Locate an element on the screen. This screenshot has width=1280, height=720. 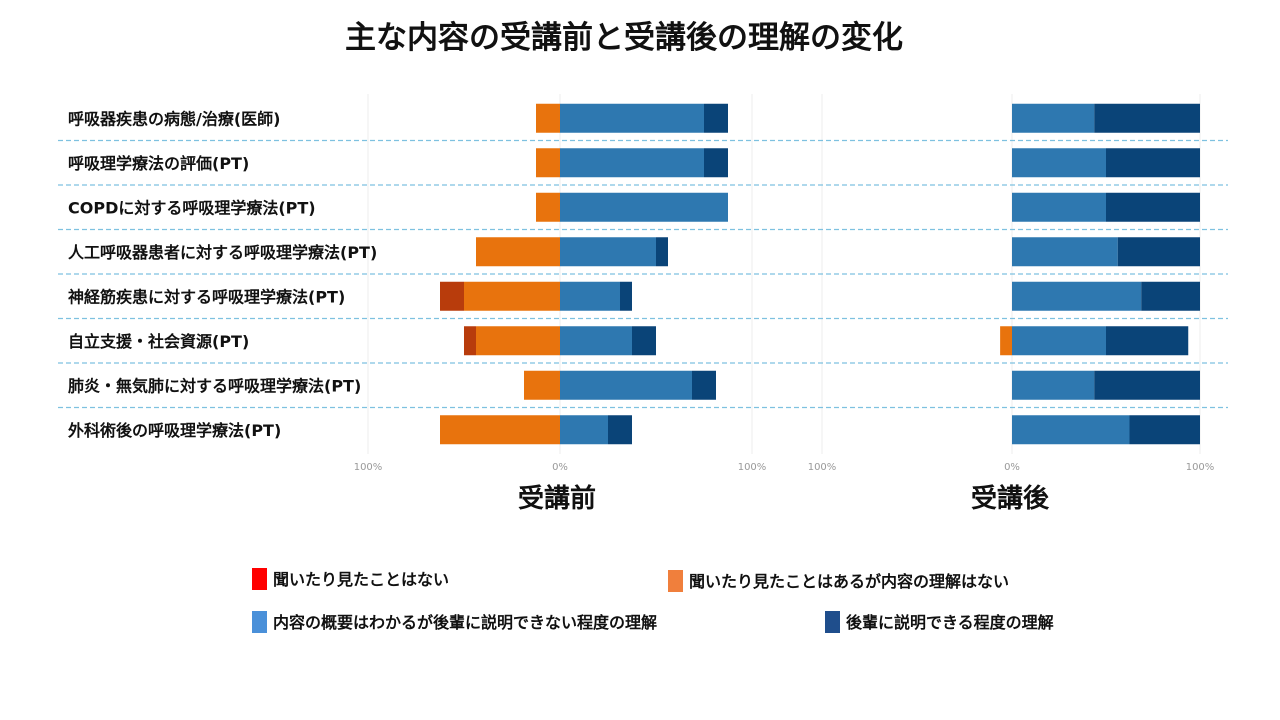
legend-label: 聞いたり見たことはない is located at coordinates (361, 579).